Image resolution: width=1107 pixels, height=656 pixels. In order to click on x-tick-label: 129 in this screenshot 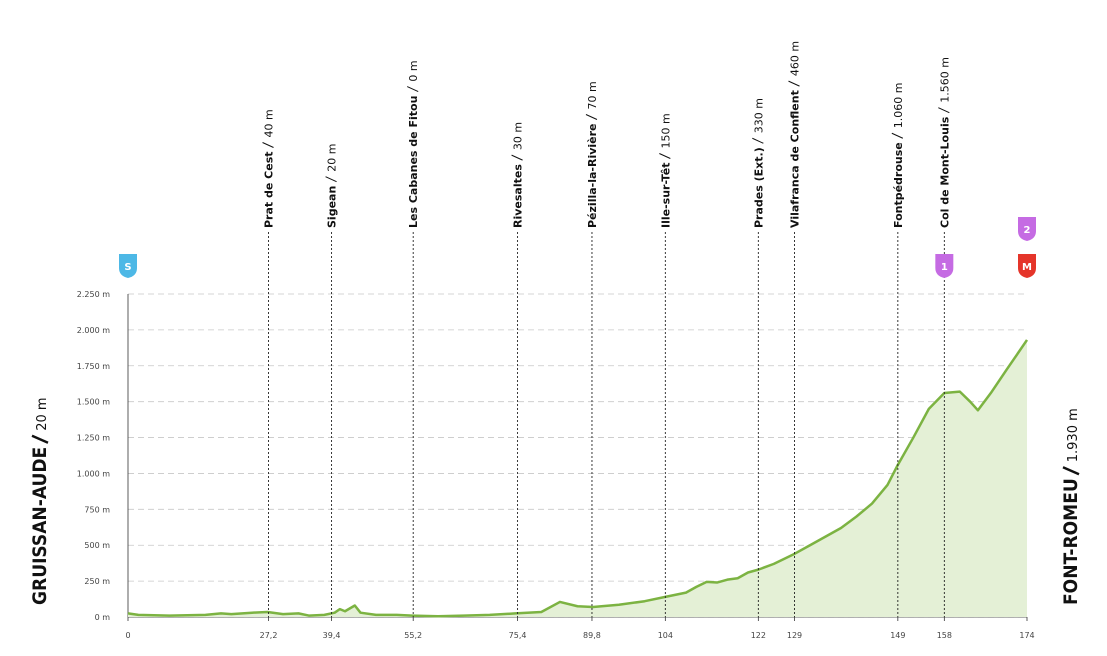, I will do `click(794, 635)`.